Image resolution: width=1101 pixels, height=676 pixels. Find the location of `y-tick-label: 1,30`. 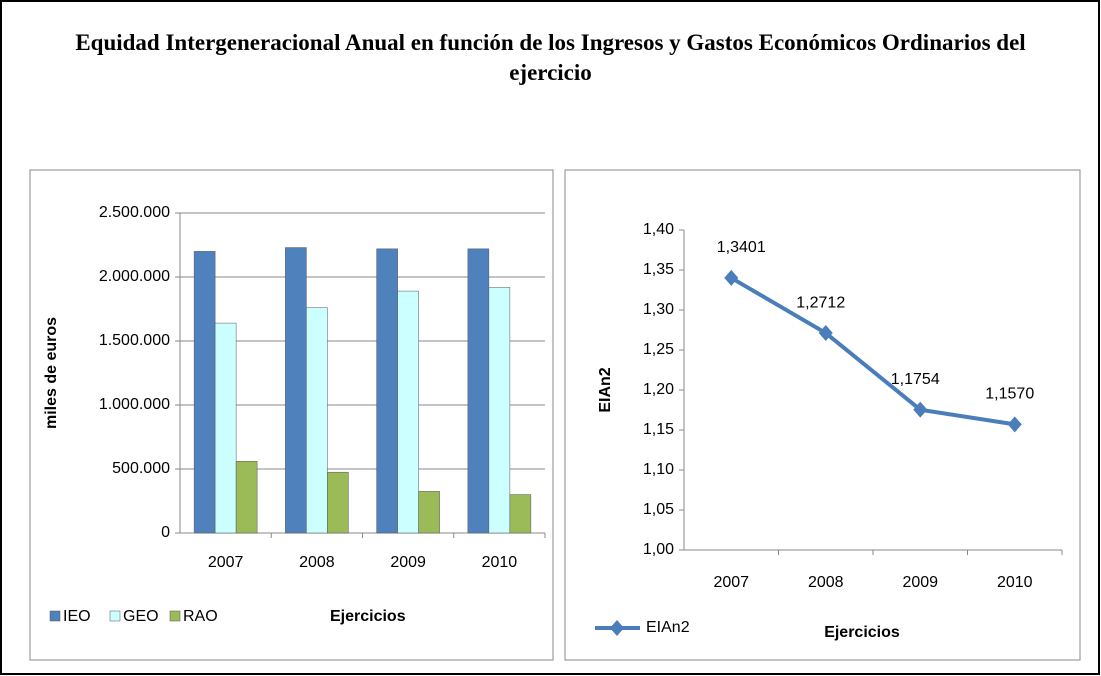

y-tick-label: 1,30 is located at coordinates (658, 309).